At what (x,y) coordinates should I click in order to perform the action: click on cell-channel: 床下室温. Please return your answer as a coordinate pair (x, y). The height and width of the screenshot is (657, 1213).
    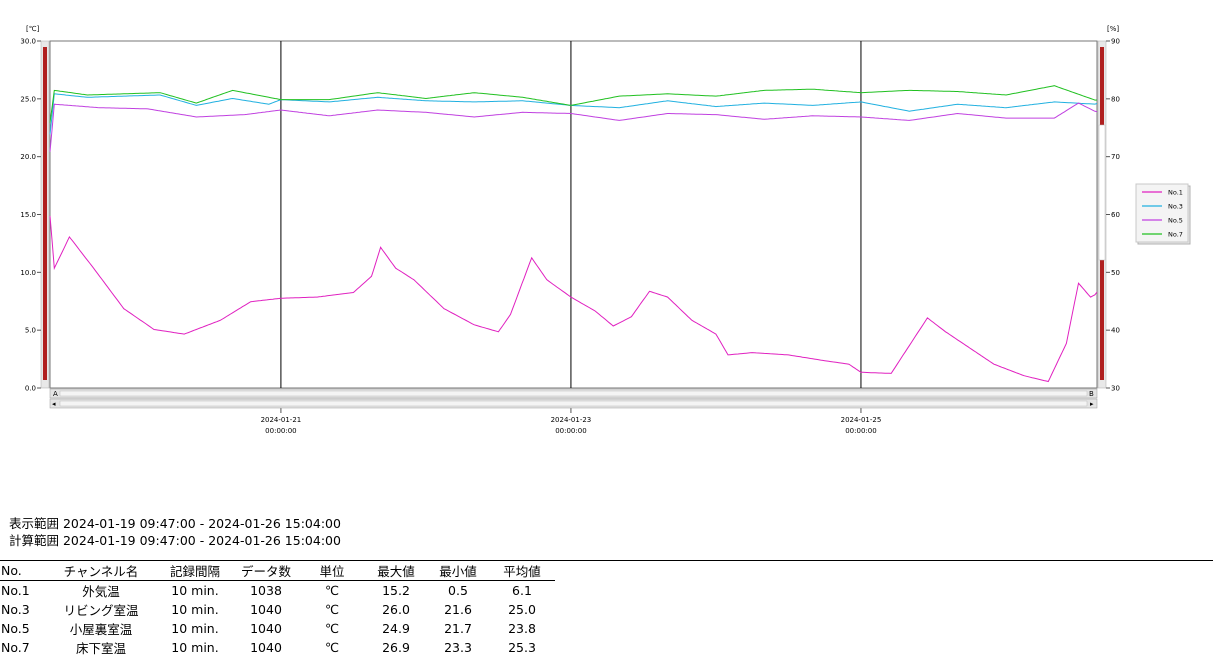
    Looking at the image, I should click on (100, 648).